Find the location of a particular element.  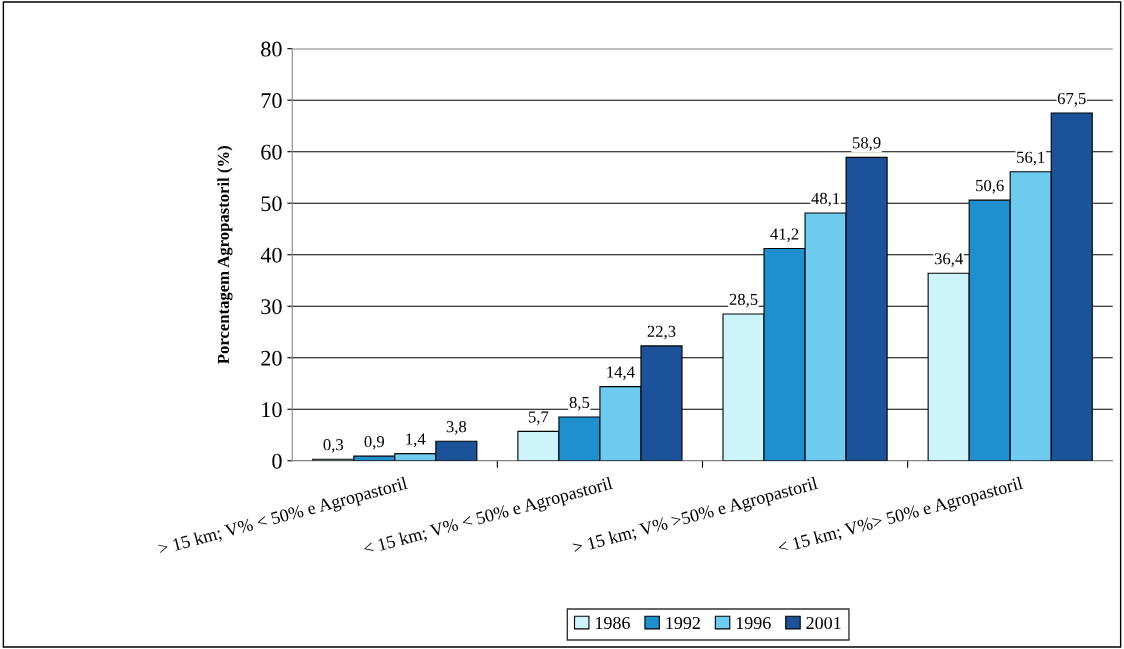

legend-label: 1986 is located at coordinates (612, 623).